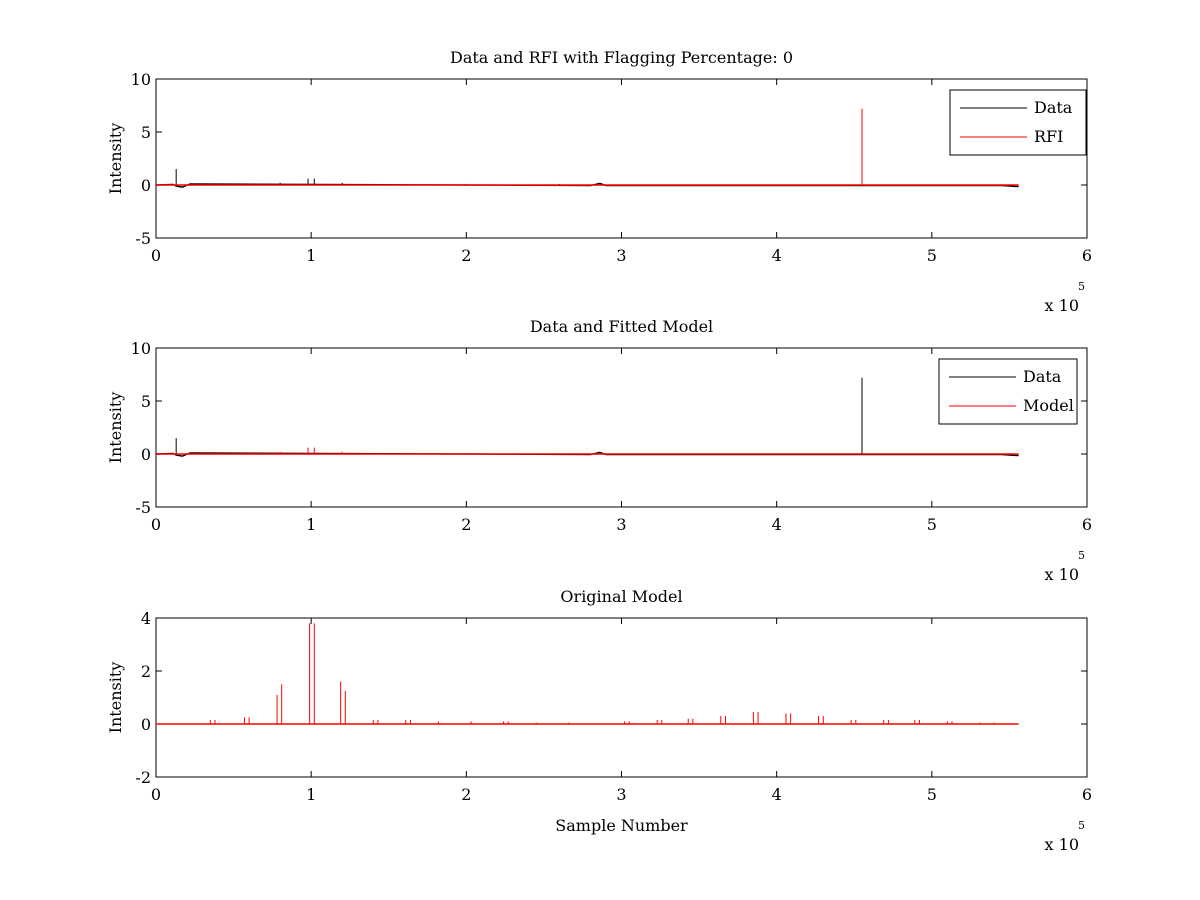 Image resolution: width=1200 pixels, height=900 pixels. I want to click on chart-title: Original Model, so click(621, 596).